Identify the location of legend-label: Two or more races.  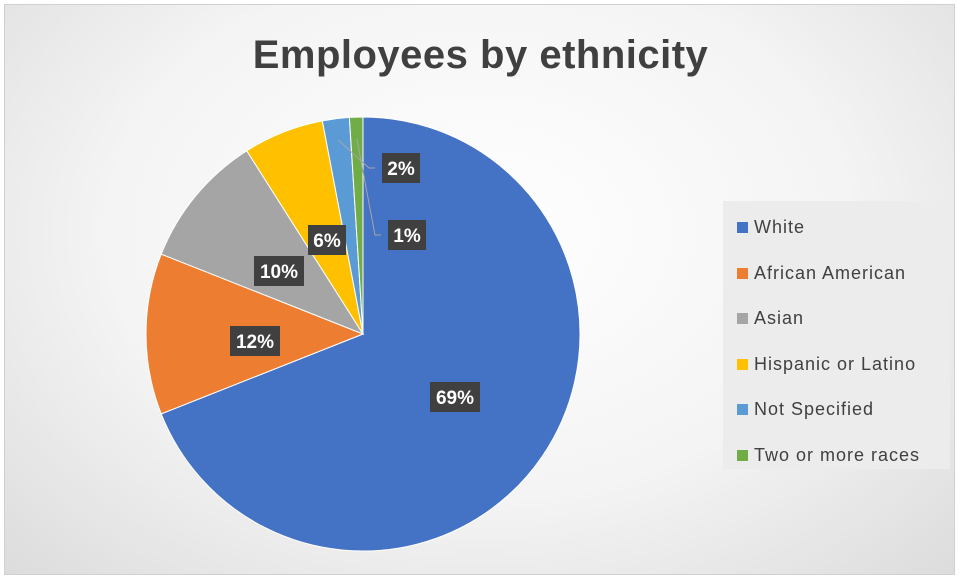
(837, 454).